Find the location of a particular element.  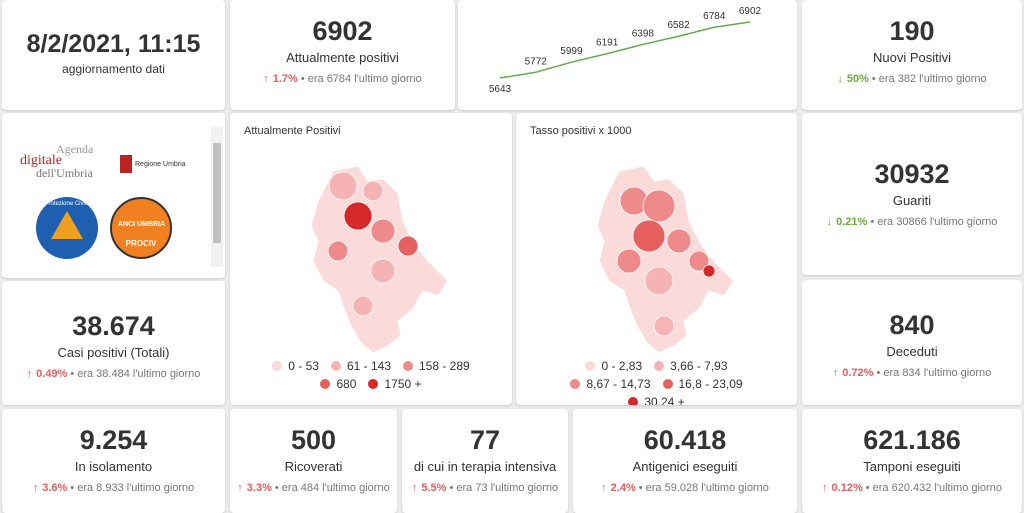

change-percent: 1.7% is located at coordinates (285, 79).